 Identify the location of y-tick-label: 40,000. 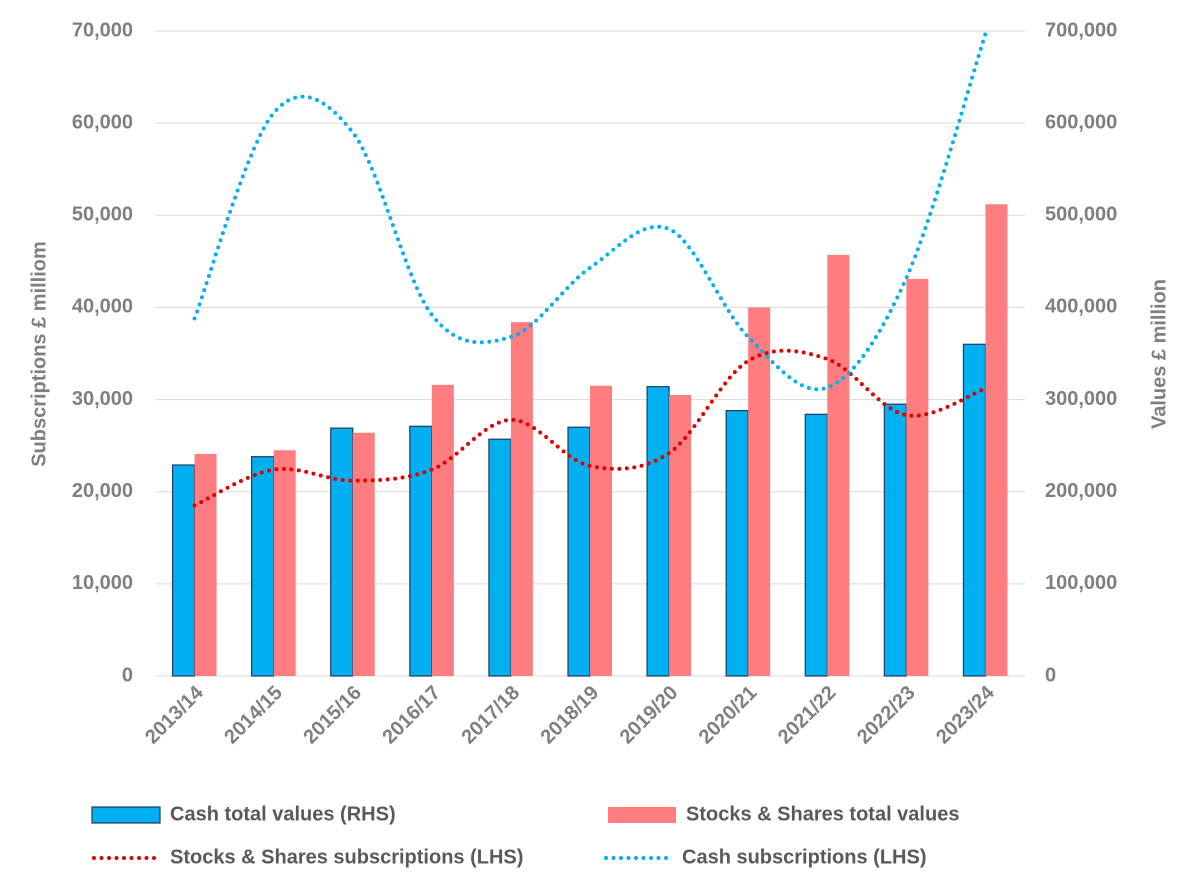
(102, 307).